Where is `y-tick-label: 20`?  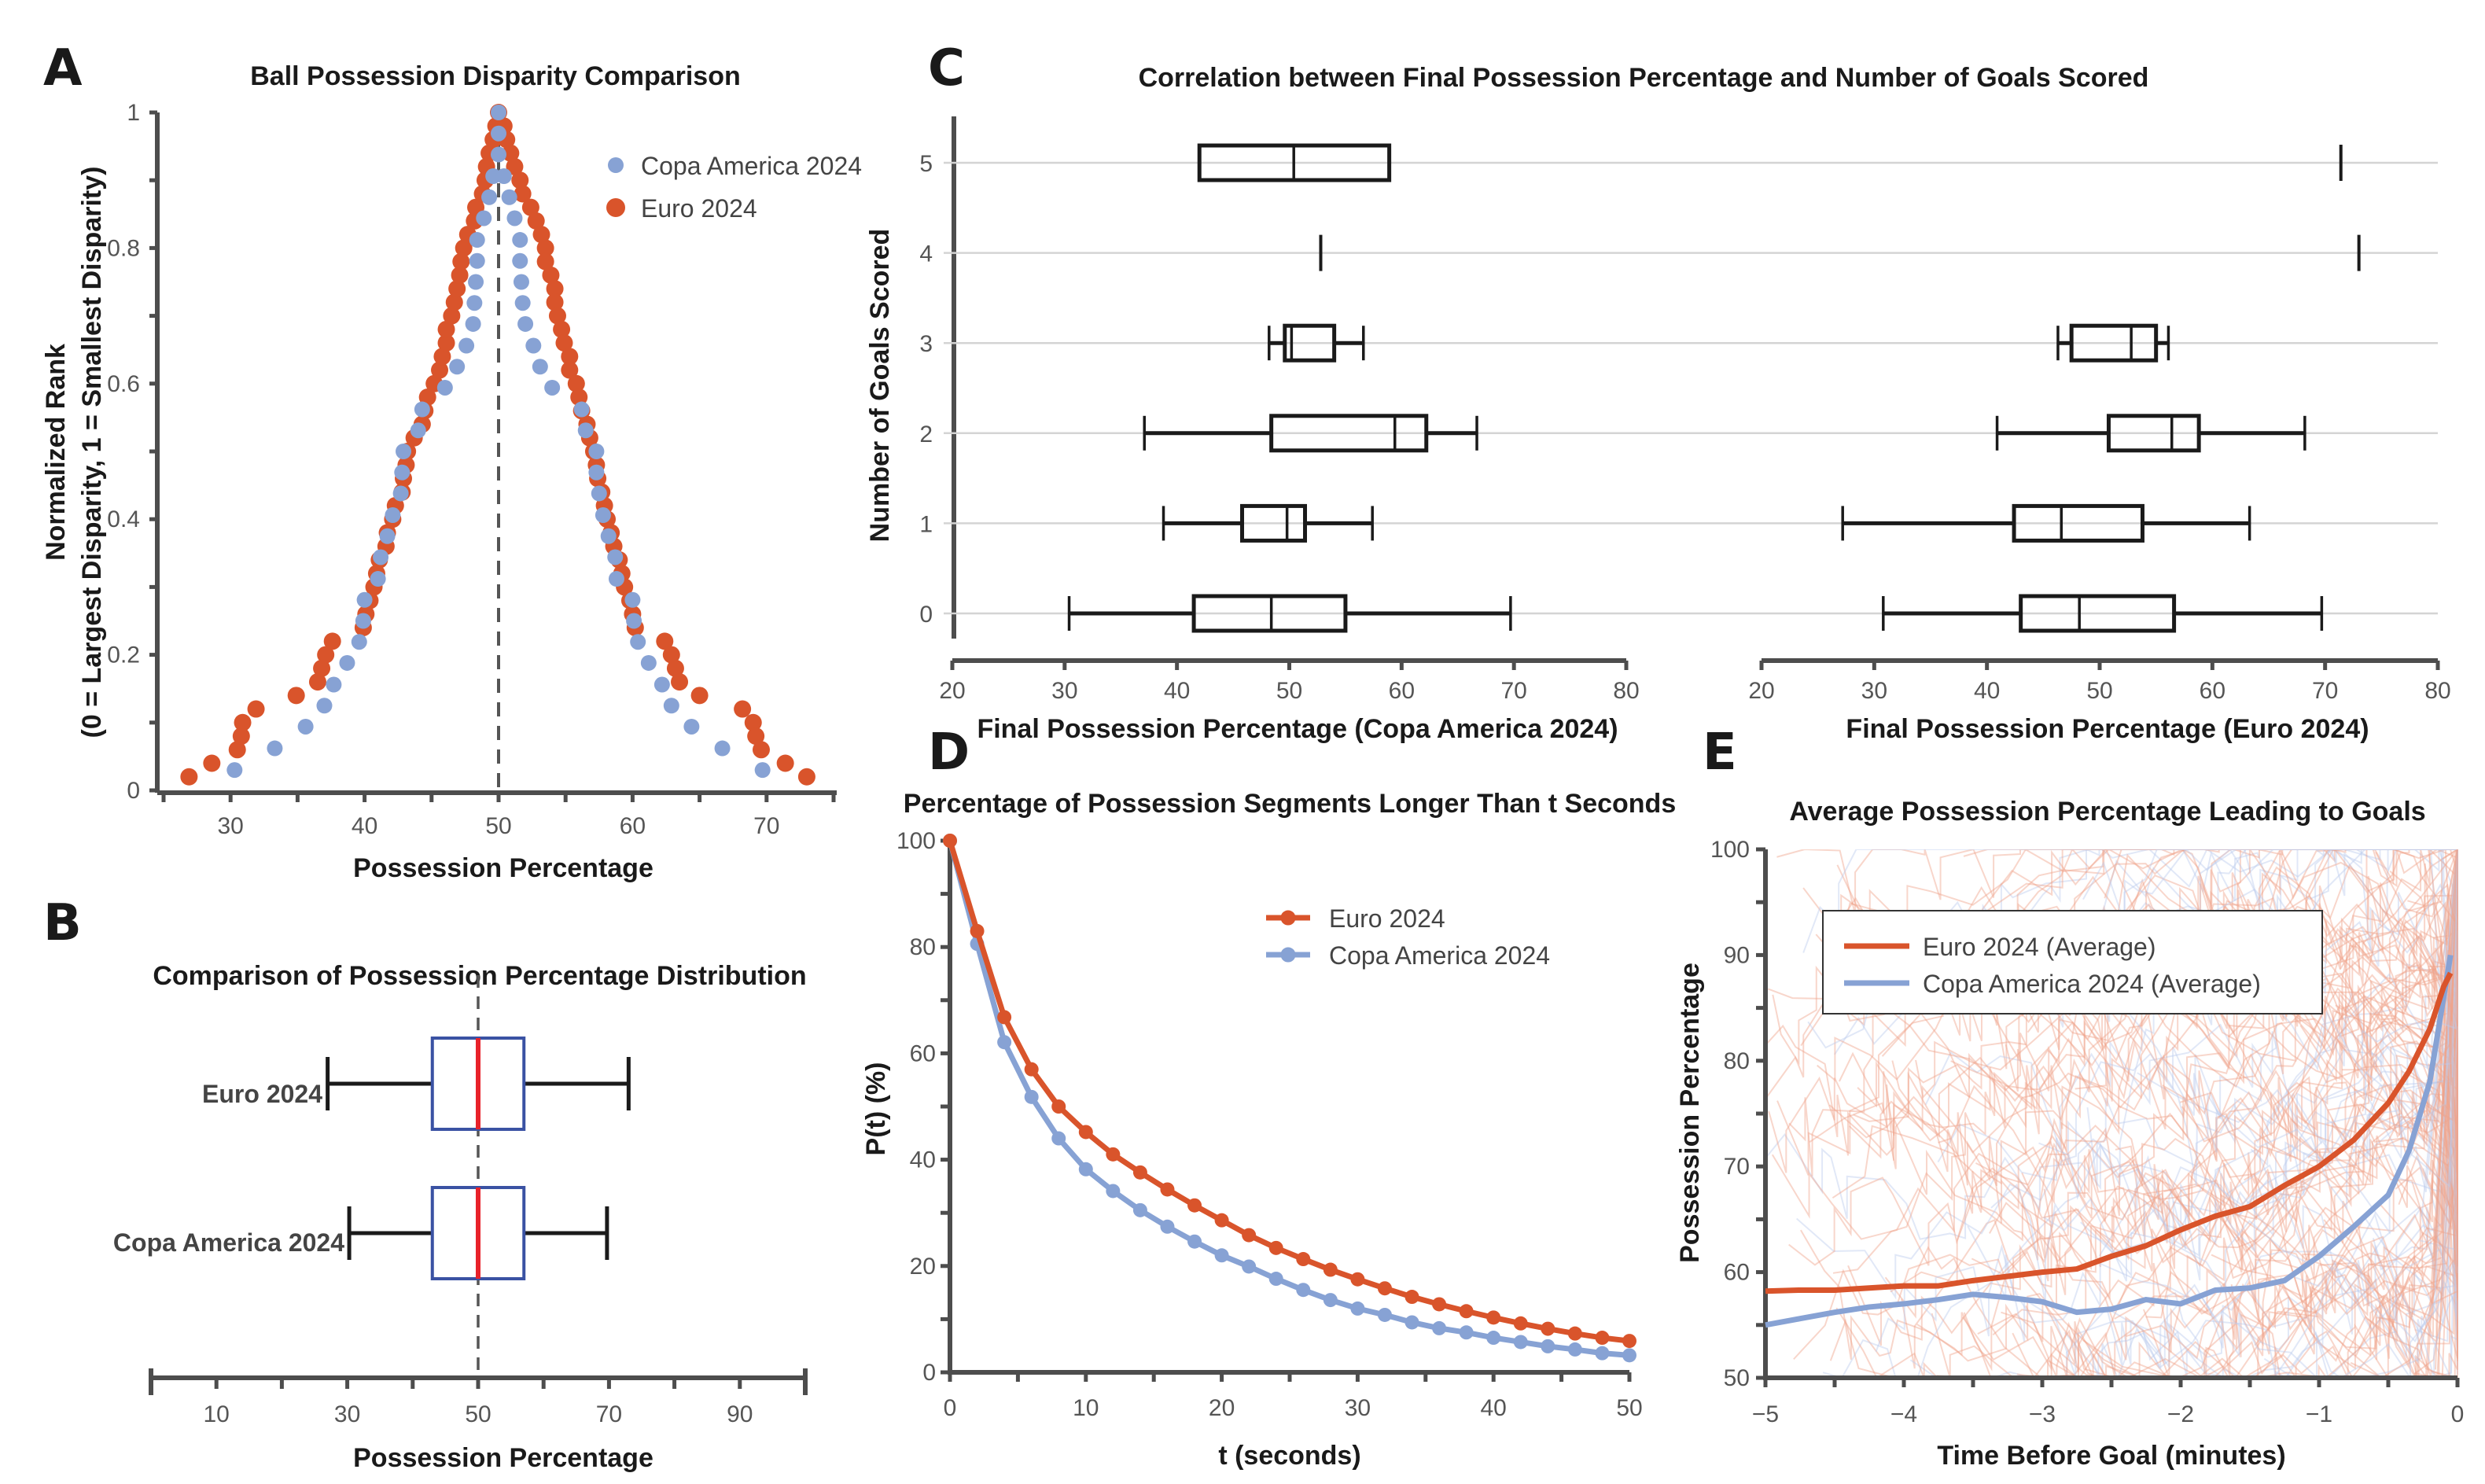 y-tick-label: 20 is located at coordinates (923, 1267).